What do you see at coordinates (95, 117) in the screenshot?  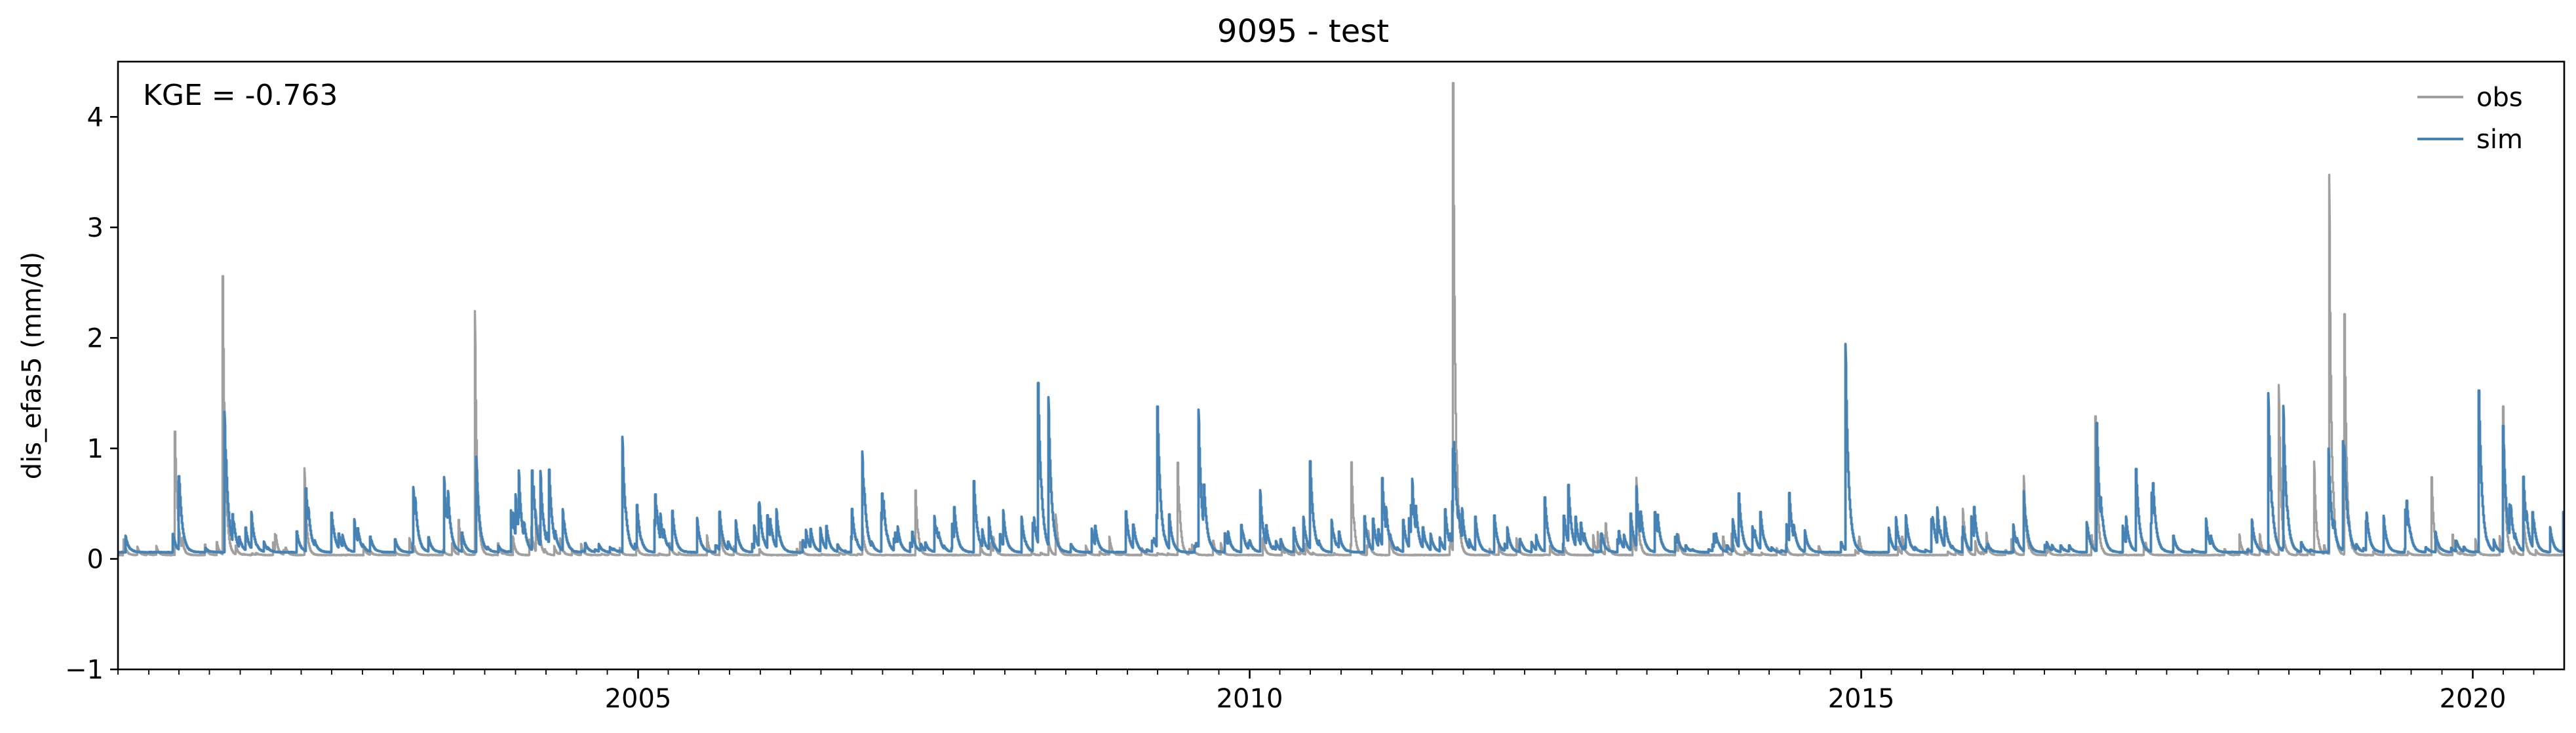 I see `y-tick-label-5: 4` at bounding box center [95, 117].